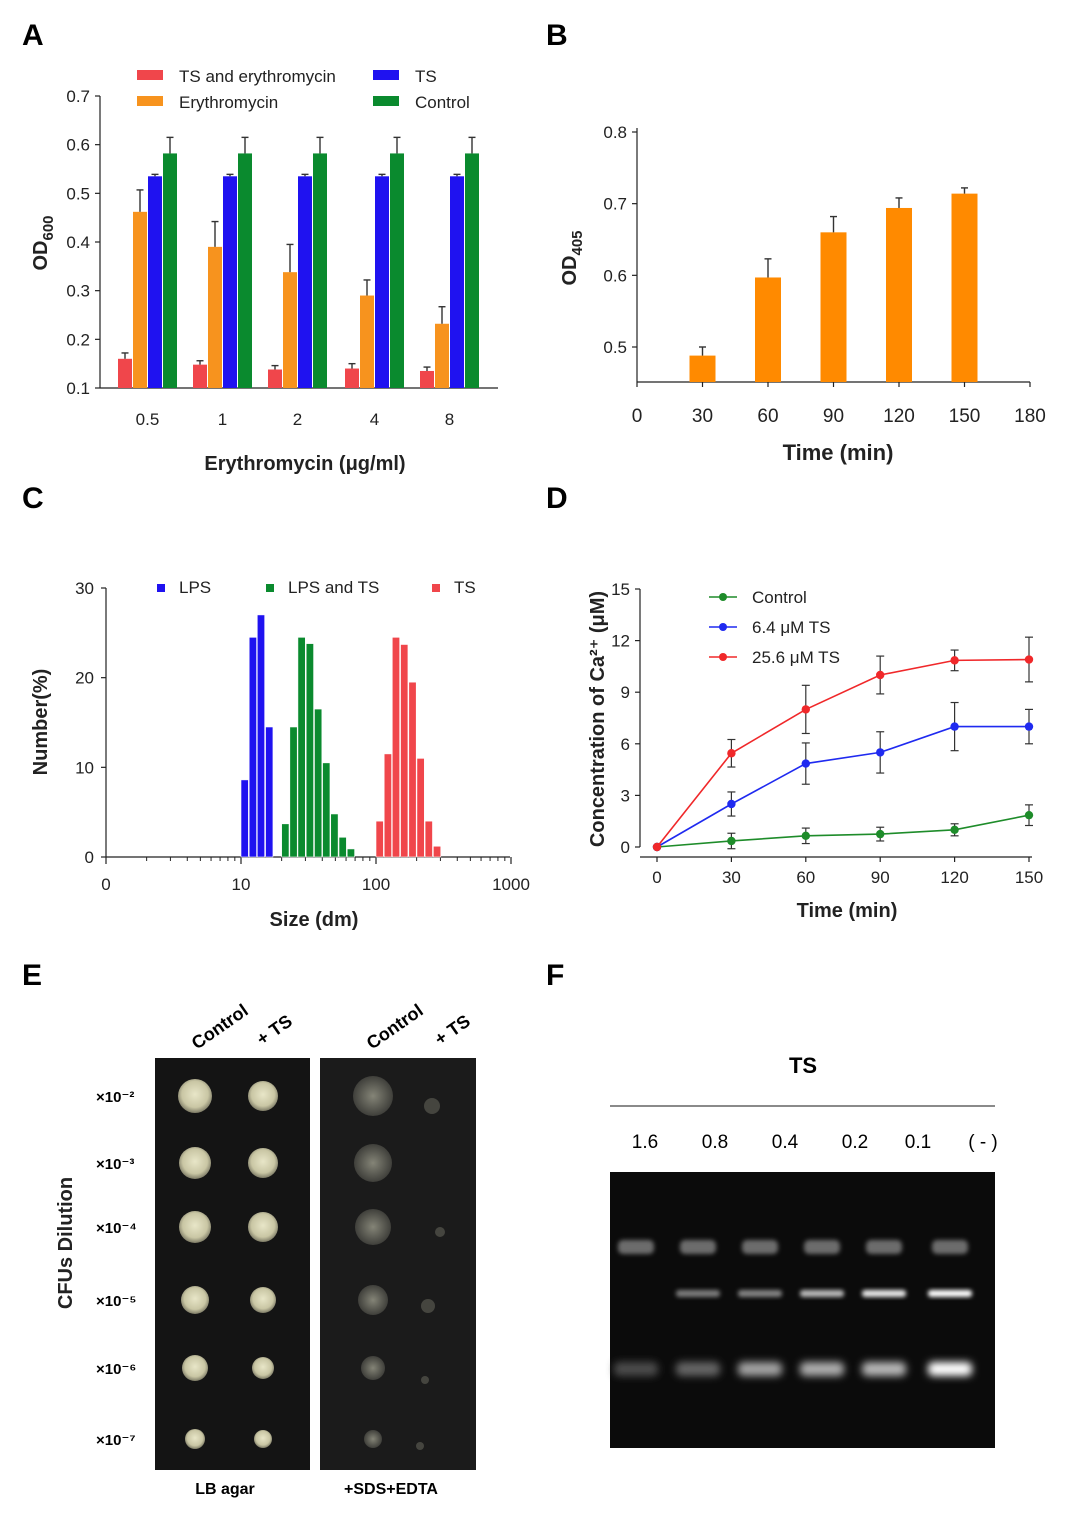  I want to click on panel-f: TS 1.6 0.8 0.4 0.2 0.1 ( - ), so click(804, 1250).